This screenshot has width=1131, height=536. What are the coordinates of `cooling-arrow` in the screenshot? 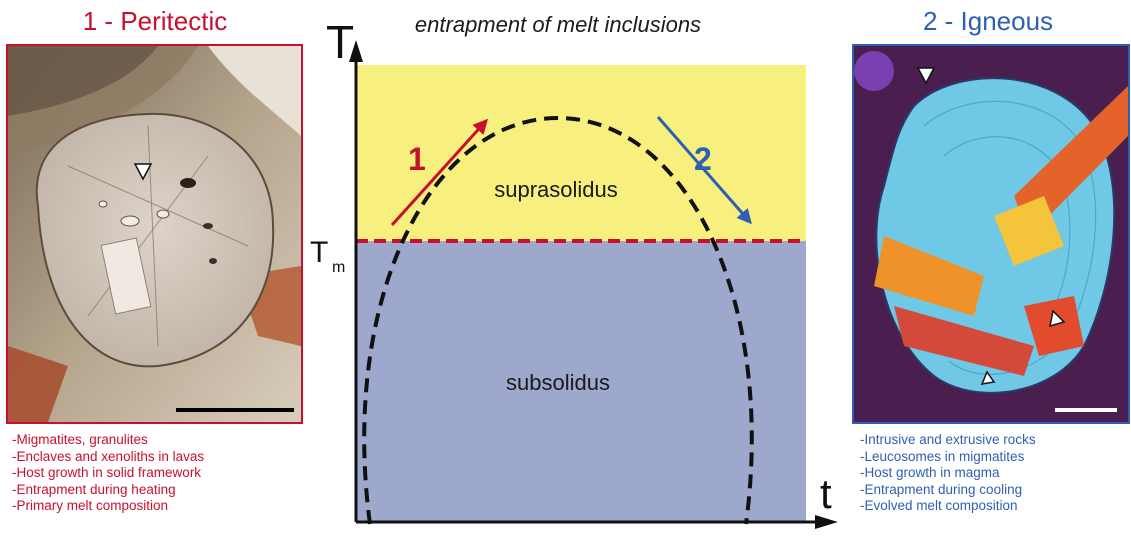 It's located at (704, 170).